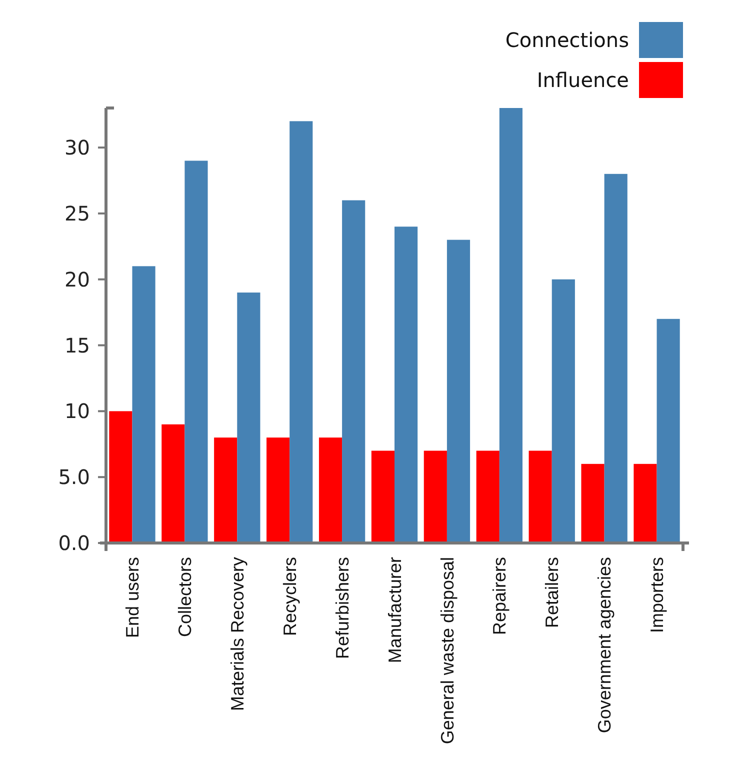  What do you see at coordinates (77, 279) in the screenshot?
I see `y-tick-label: 20` at bounding box center [77, 279].